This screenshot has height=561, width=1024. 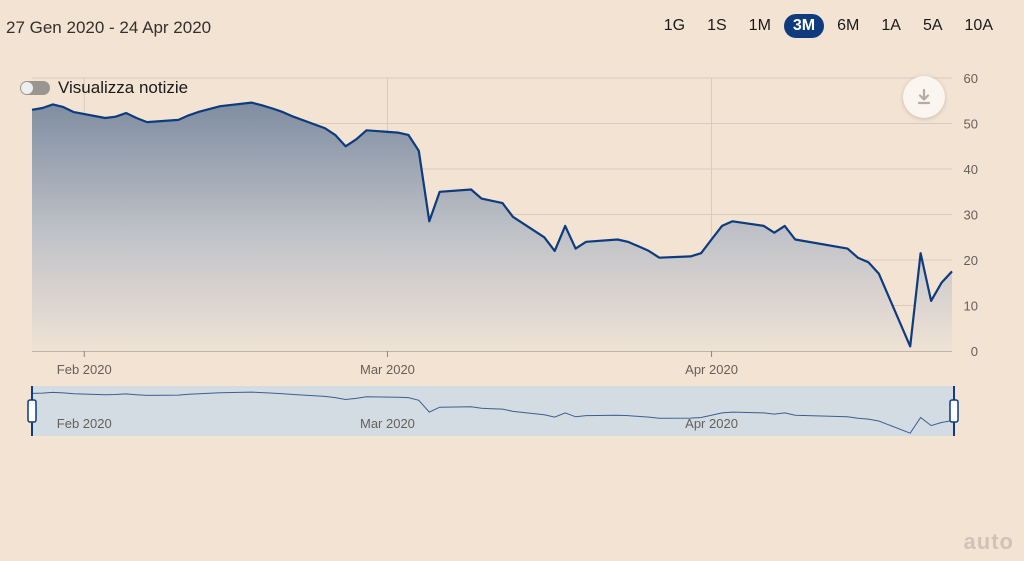 What do you see at coordinates (978, 25) in the screenshot?
I see `range-10a-button: 10A` at bounding box center [978, 25].